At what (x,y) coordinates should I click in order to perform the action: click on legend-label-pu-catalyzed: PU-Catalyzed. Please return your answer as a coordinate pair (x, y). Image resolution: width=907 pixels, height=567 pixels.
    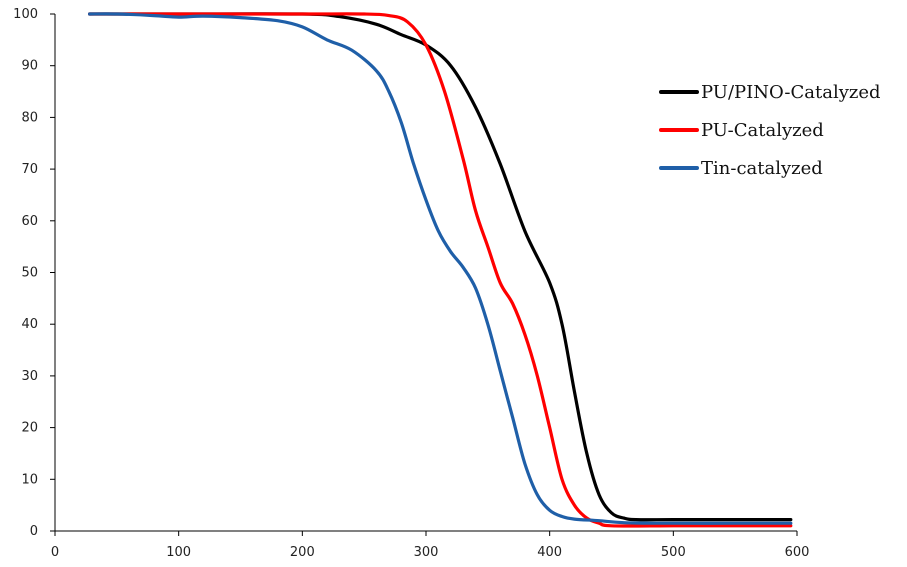
    Looking at the image, I should click on (762, 130).